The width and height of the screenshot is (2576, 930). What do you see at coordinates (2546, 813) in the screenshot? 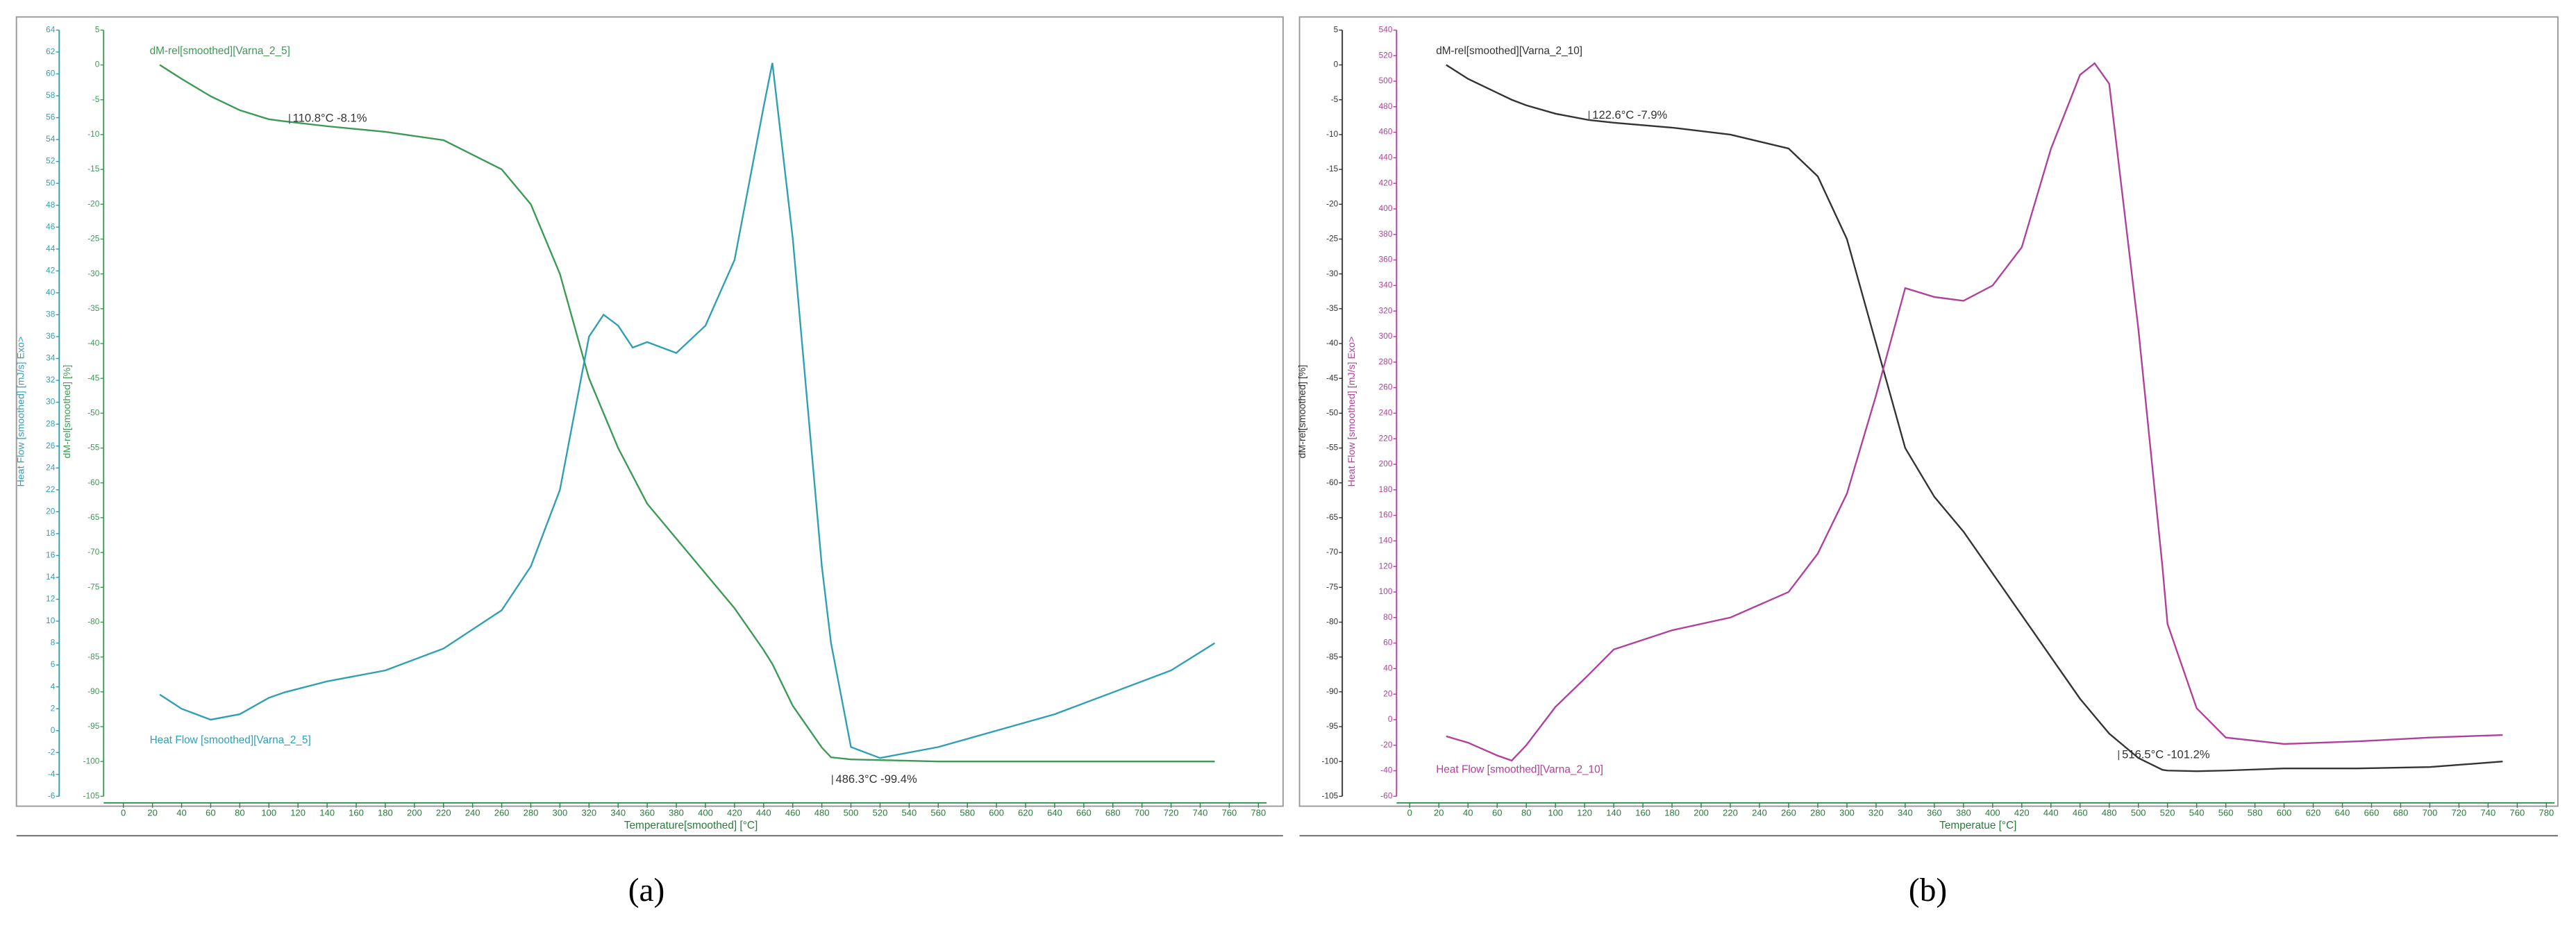
I see `x-tick-label: 780` at bounding box center [2546, 813].